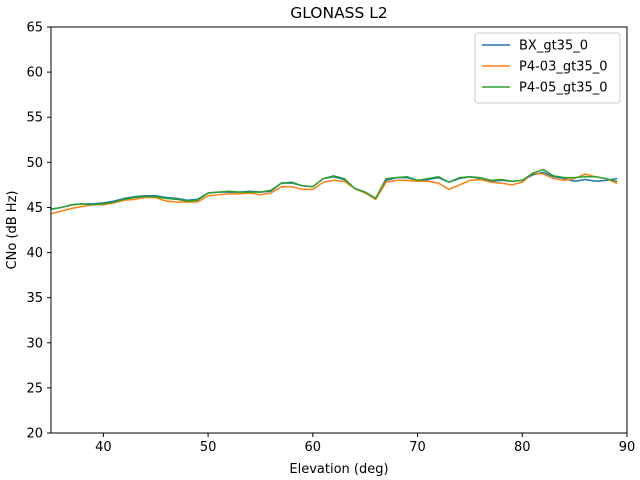 The image size is (640, 480). What do you see at coordinates (34, 118) in the screenshot?
I see `y-tick-label: 55` at bounding box center [34, 118].